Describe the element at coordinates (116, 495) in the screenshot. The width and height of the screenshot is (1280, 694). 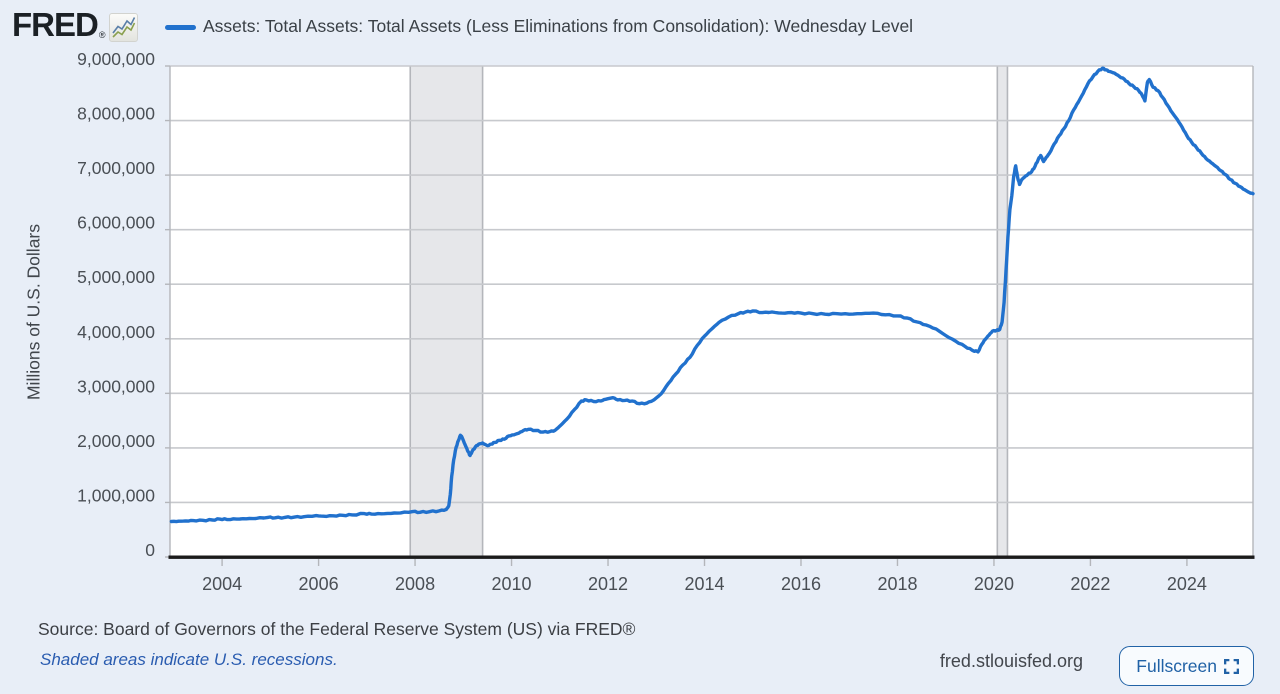
I see `y-tick-label: 1,000,000` at that location.